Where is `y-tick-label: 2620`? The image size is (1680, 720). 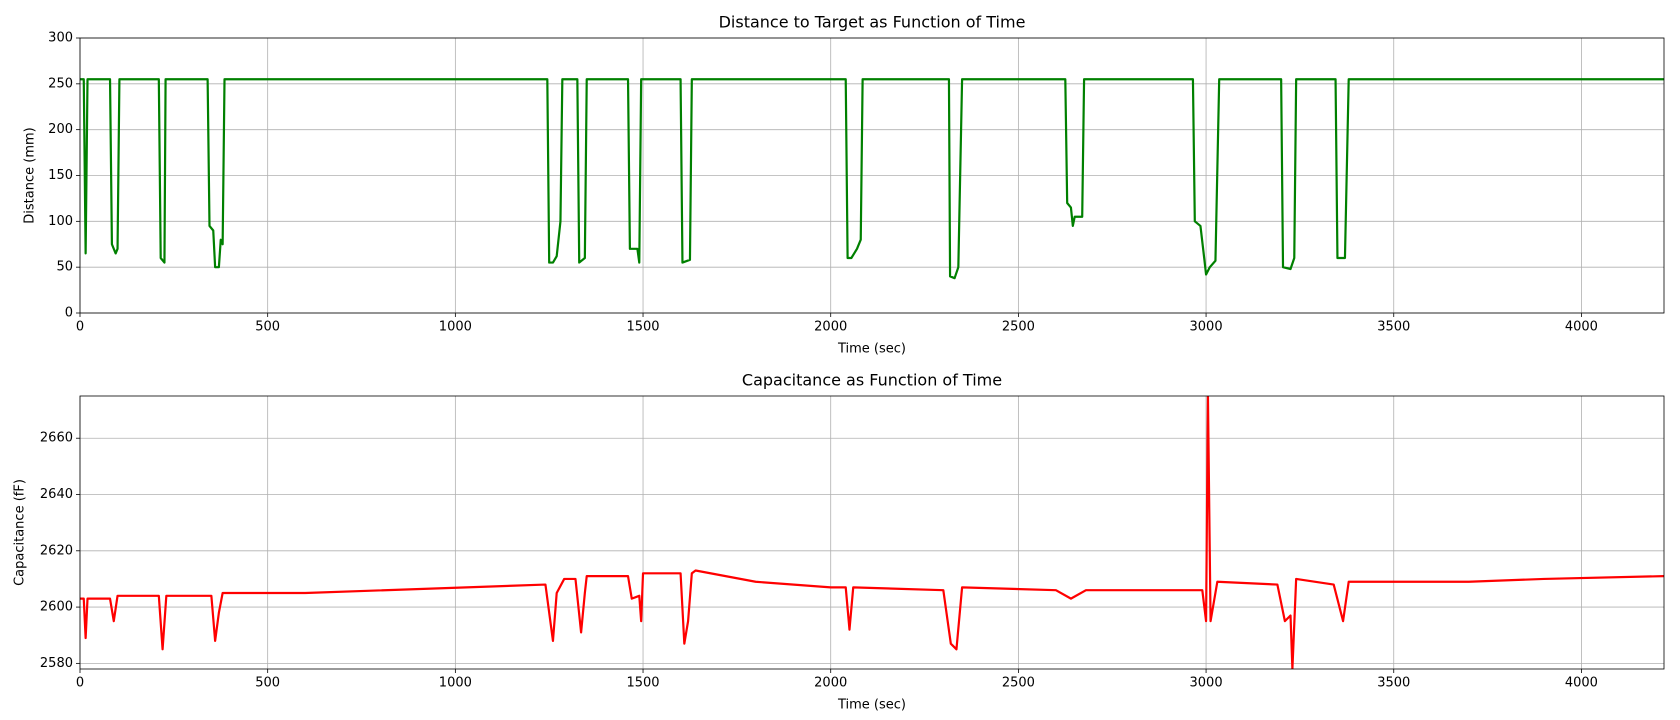 y-tick-label: 2620 is located at coordinates (56, 550).